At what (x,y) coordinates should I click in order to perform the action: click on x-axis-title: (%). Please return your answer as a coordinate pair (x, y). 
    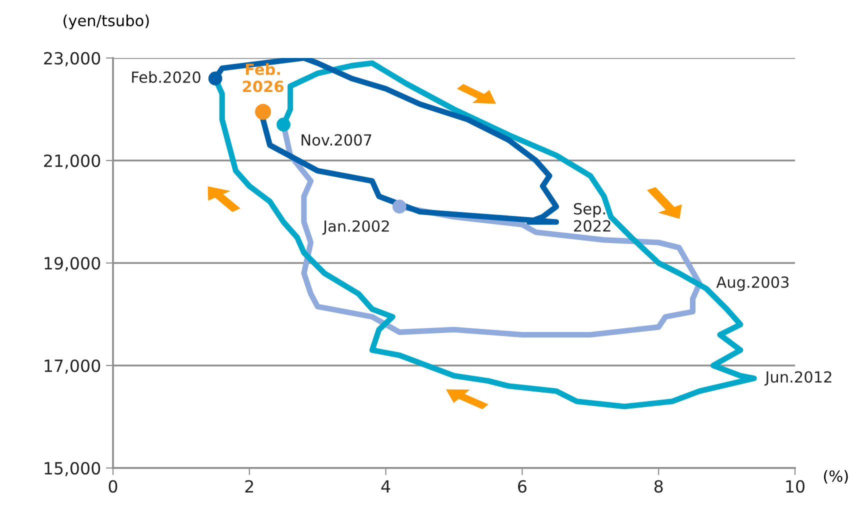
    Looking at the image, I should click on (836, 477).